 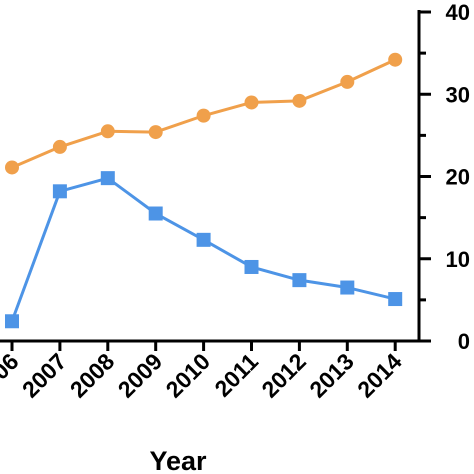 What do you see at coordinates (44, 375) in the screenshot?
I see `x-tick-label: 2007` at bounding box center [44, 375].